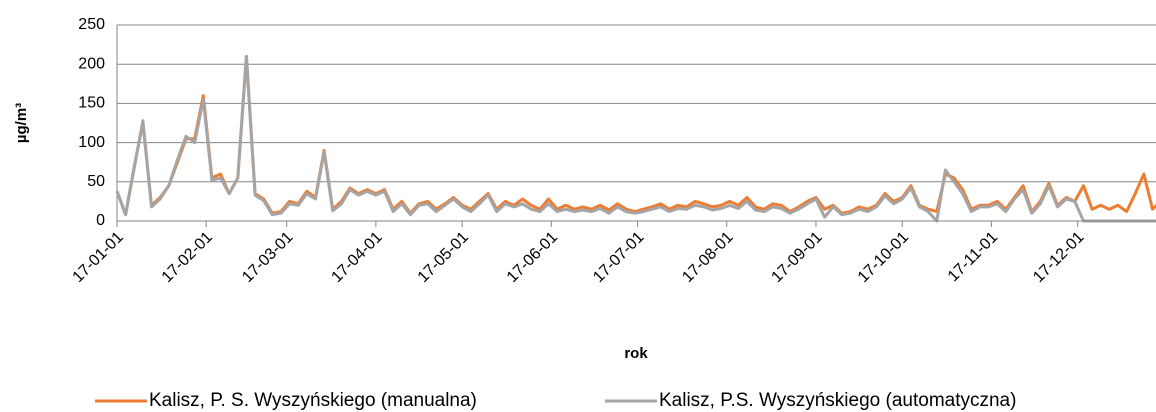 This screenshot has width=1156, height=412. Describe the element at coordinates (532, 257) in the screenshot. I see `x-tick-label: 17-06-01` at that location.